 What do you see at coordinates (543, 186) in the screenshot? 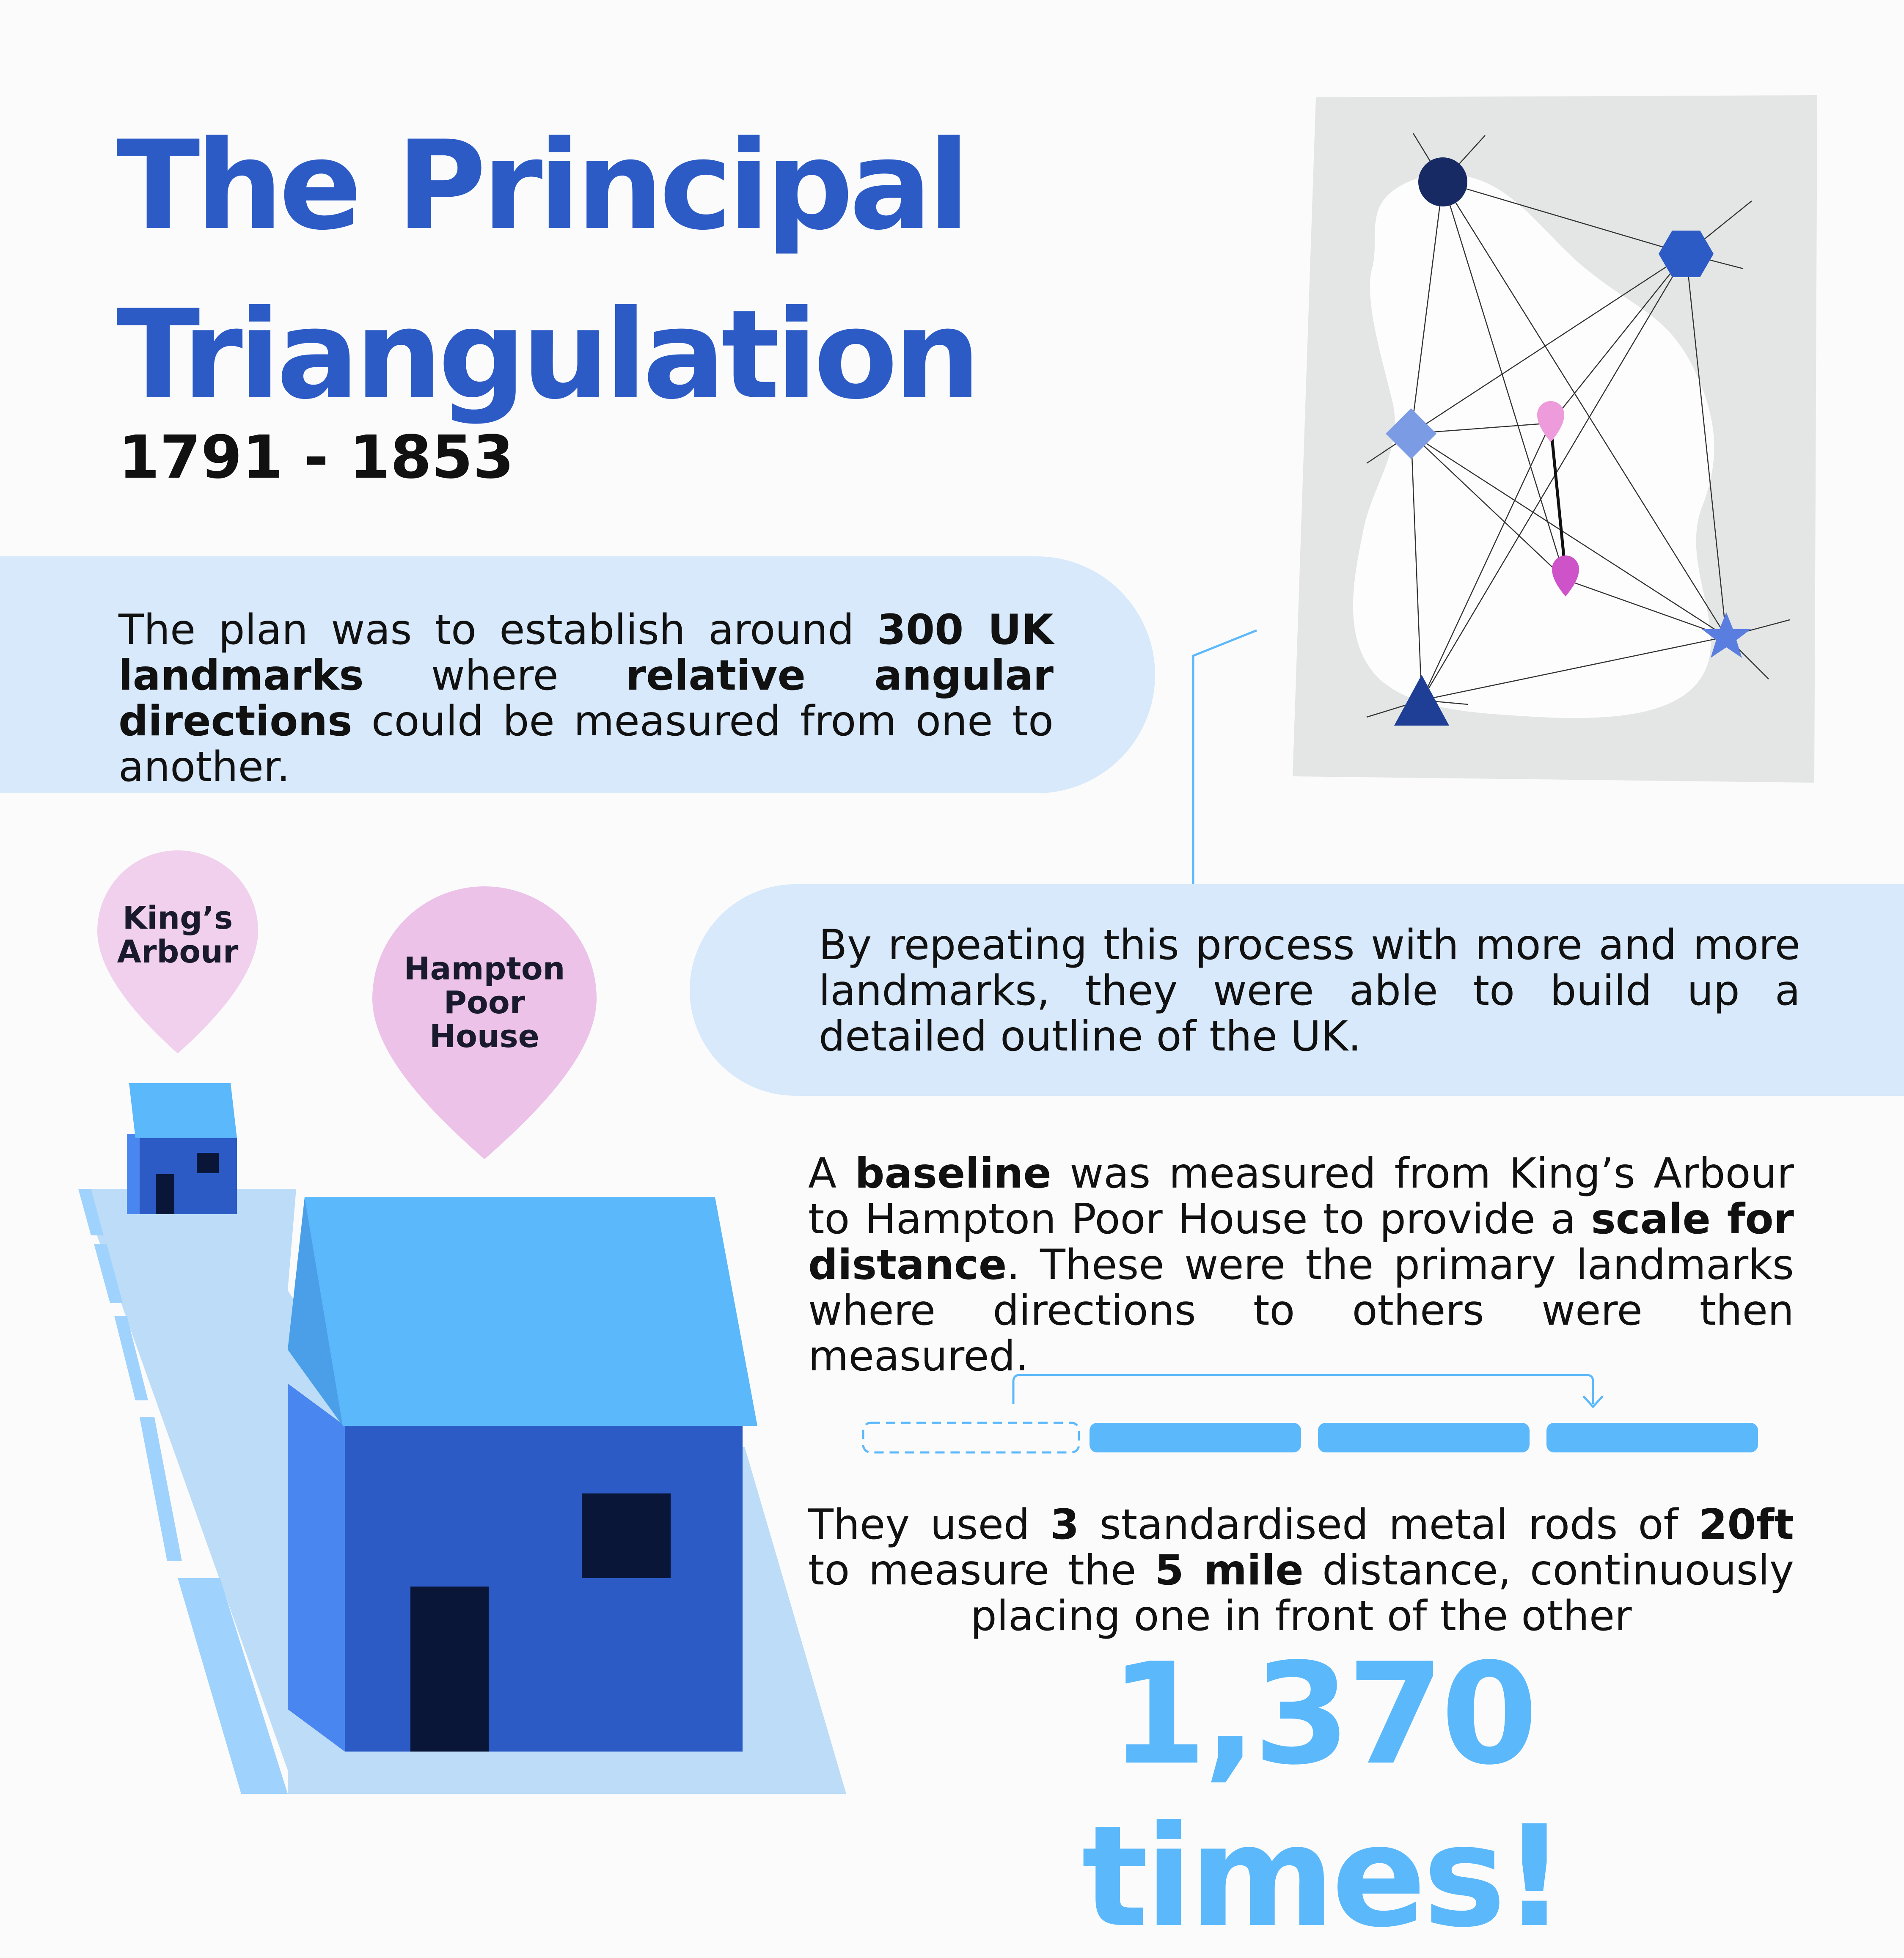
I see `title-line-1: The Principal` at bounding box center [543, 186].